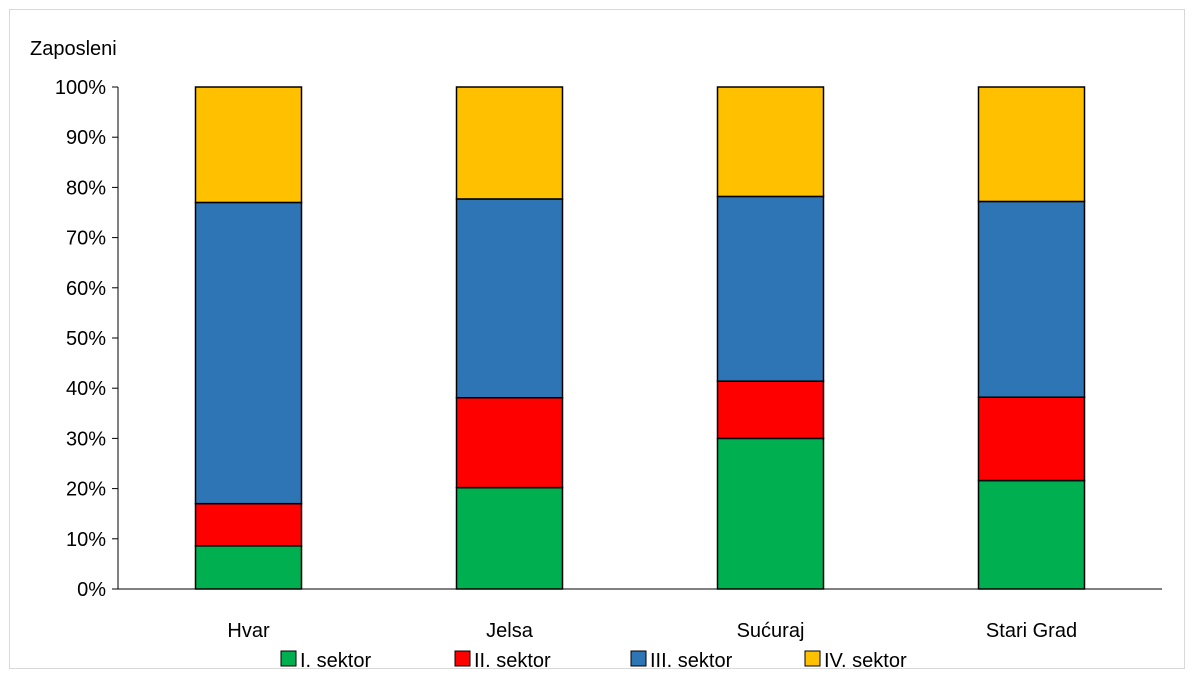 Image resolution: width=1194 pixels, height=678 pixels. I want to click on y-tick-label: 30%, so click(86, 439).